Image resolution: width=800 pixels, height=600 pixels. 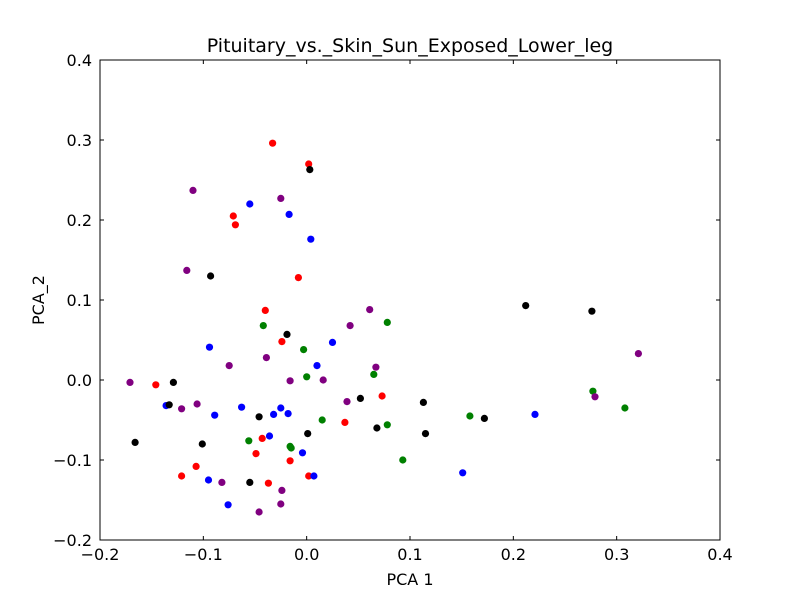 What do you see at coordinates (79, 300) in the screenshot?
I see `y-tick-label-3: 0.1` at bounding box center [79, 300].